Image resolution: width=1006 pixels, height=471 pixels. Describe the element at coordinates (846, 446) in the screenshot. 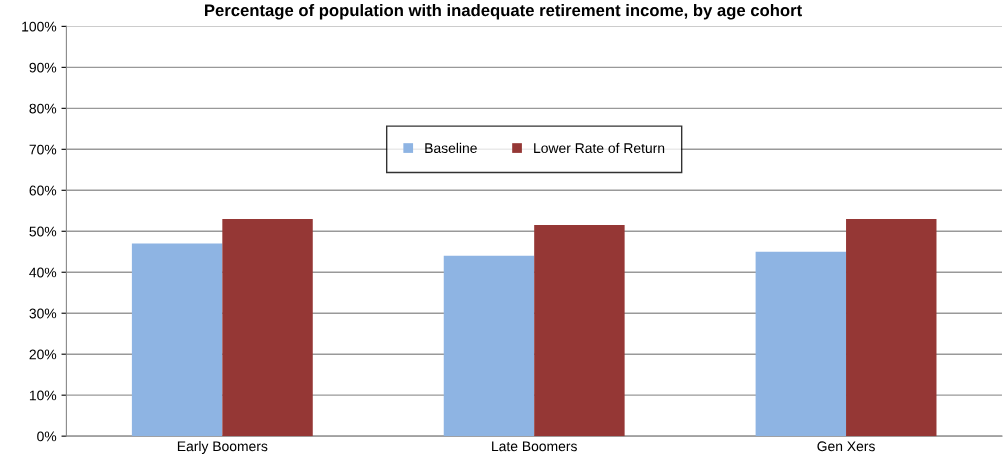

I see `x-tick-label: Gen Xers` at that location.